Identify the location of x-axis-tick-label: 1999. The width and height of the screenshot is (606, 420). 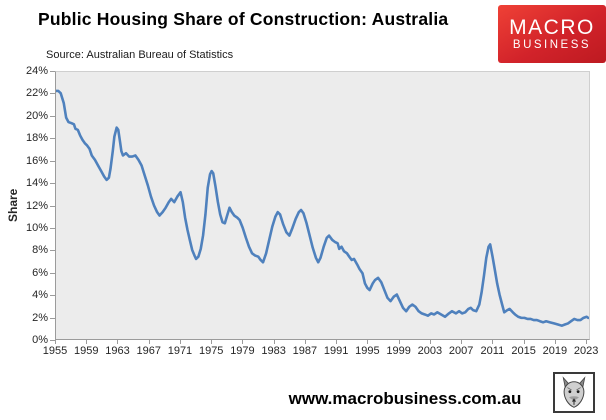
(398, 351).